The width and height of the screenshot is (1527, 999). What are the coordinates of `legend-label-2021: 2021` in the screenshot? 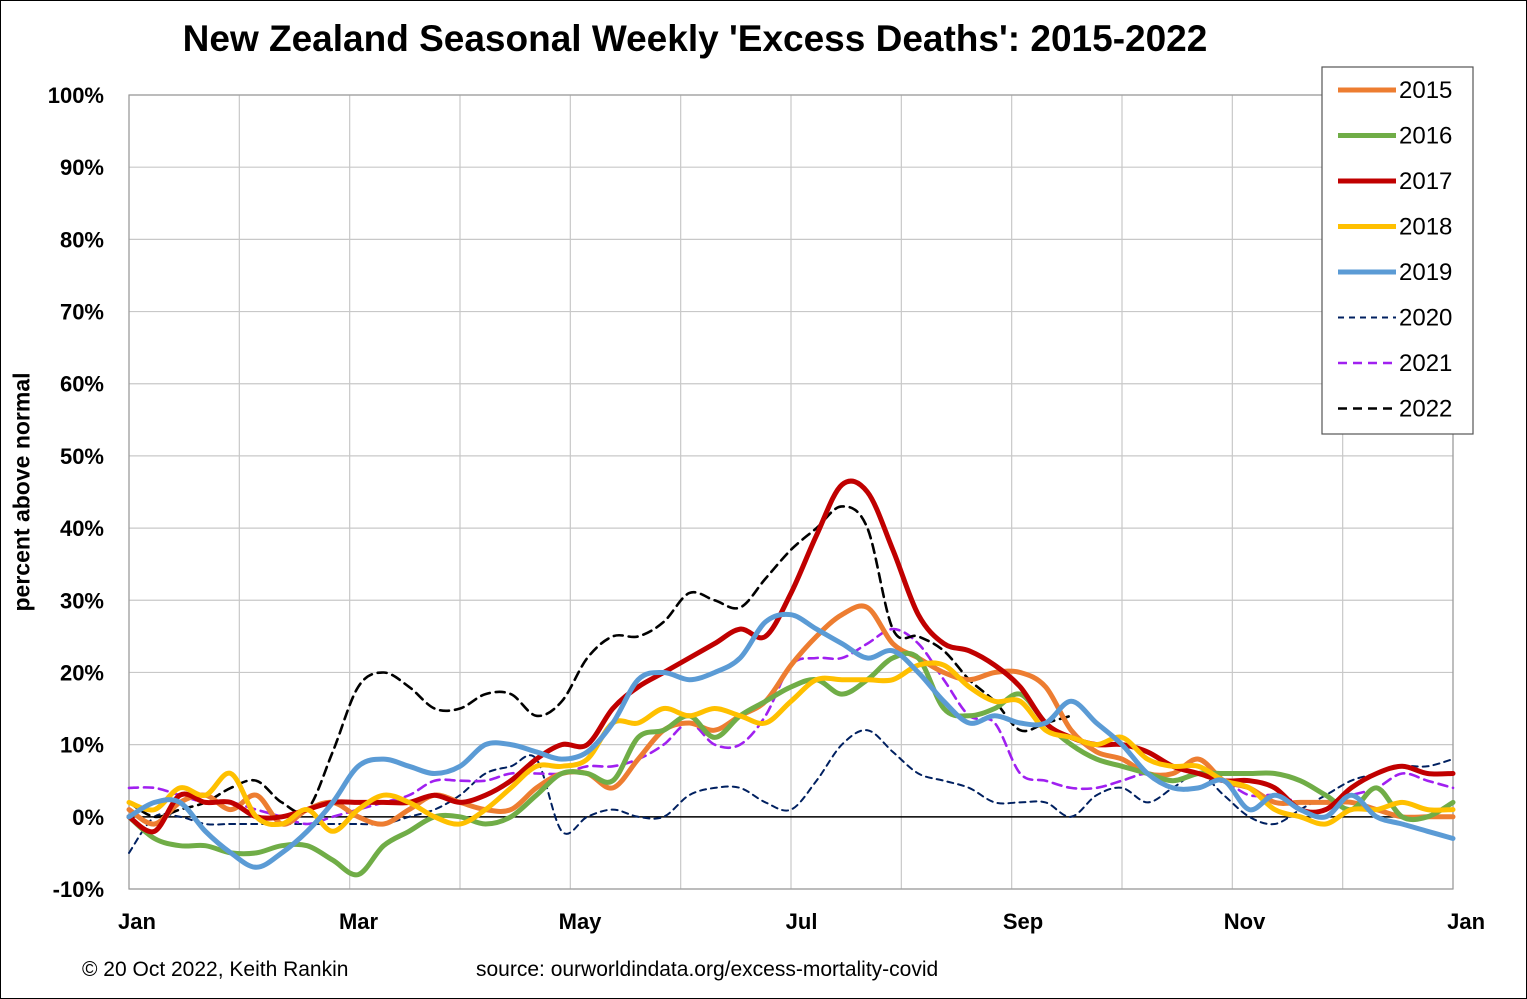 It's located at (1425, 363).